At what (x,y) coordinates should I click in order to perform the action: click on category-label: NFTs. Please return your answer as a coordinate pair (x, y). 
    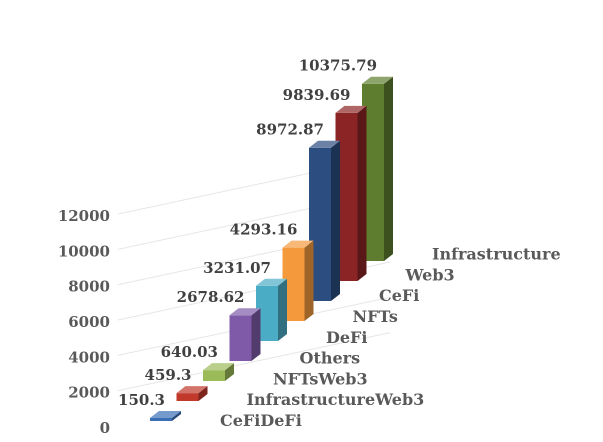
    Looking at the image, I should click on (375, 316).